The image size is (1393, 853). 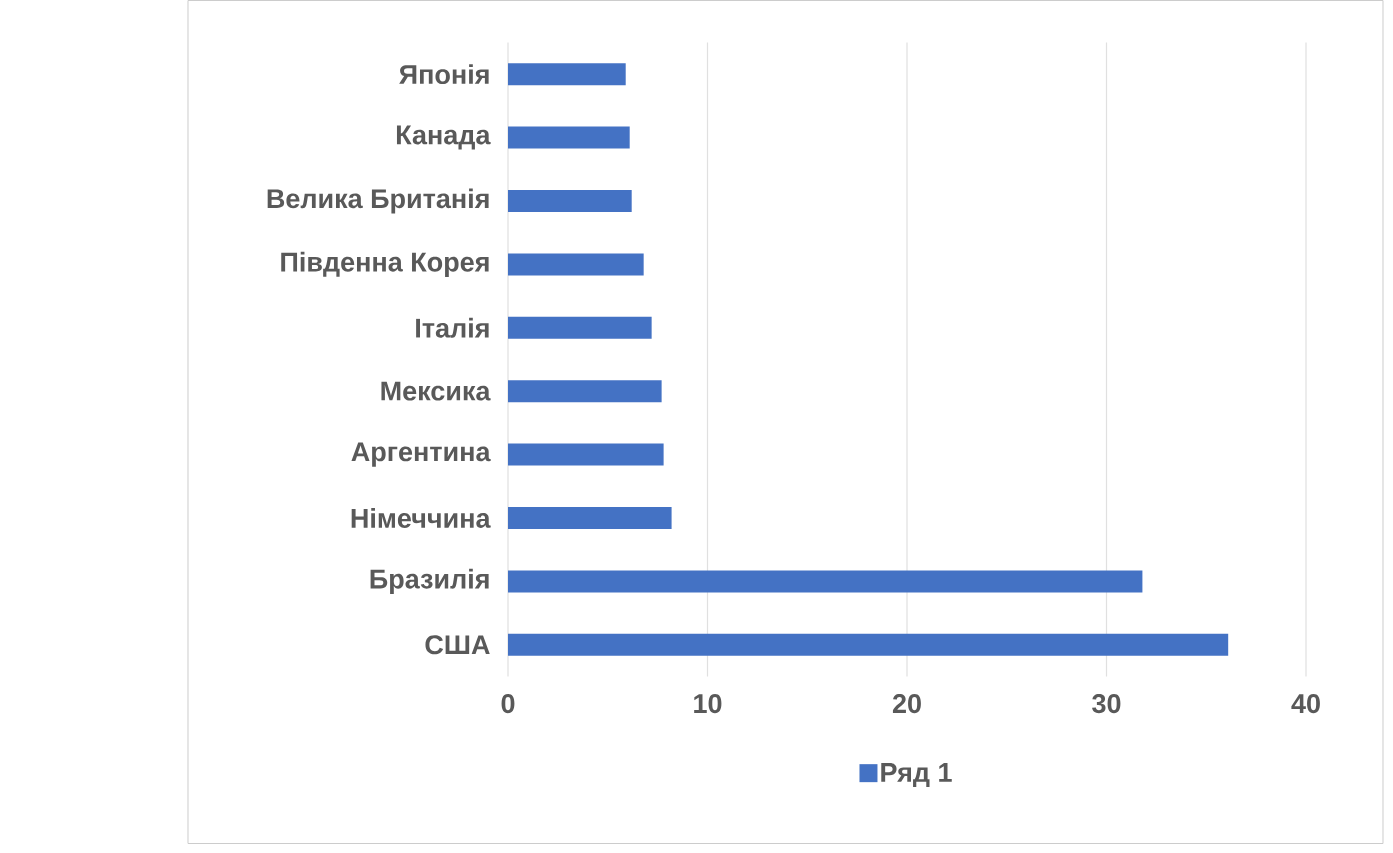 I want to click on x-tick-label: 30, so click(x=1106, y=703).